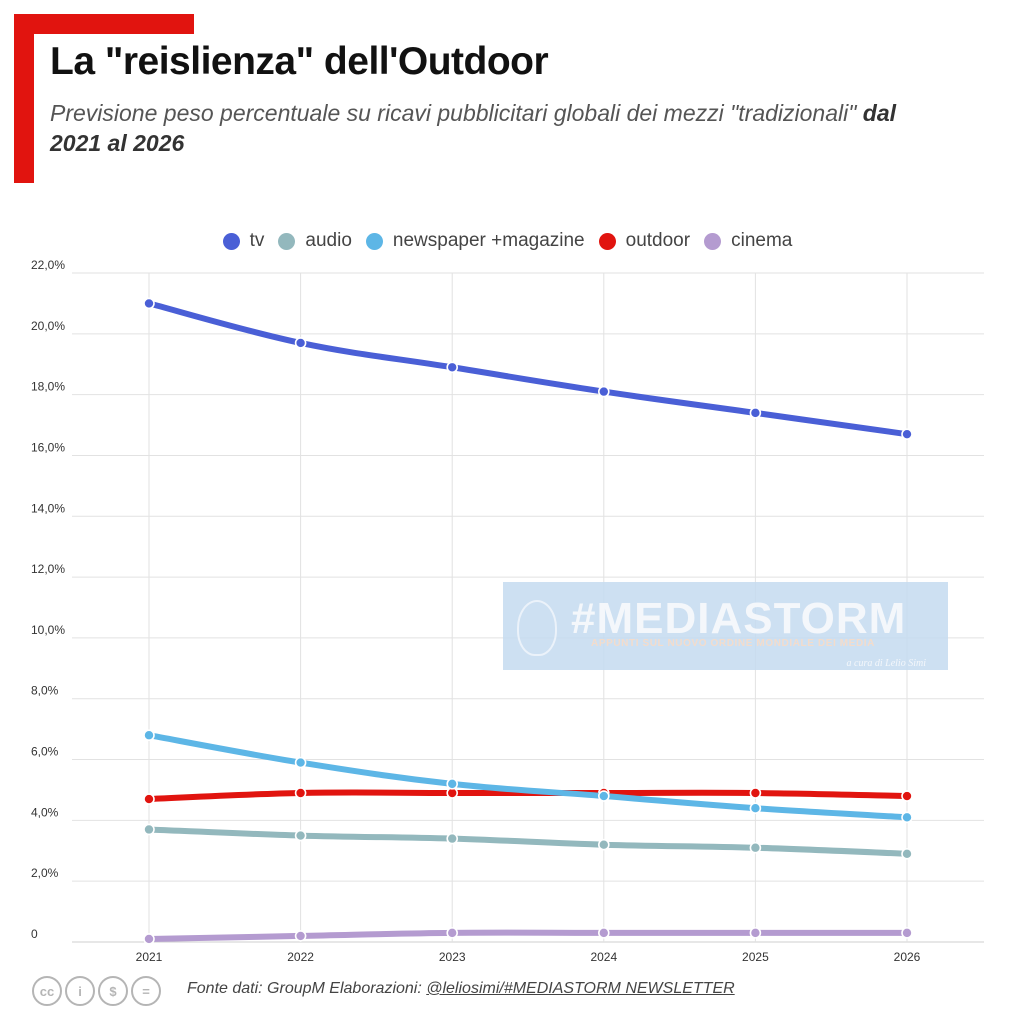 The height and width of the screenshot is (1015, 1015). What do you see at coordinates (528, 841) in the screenshot?
I see `series-line-audio` at bounding box center [528, 841].